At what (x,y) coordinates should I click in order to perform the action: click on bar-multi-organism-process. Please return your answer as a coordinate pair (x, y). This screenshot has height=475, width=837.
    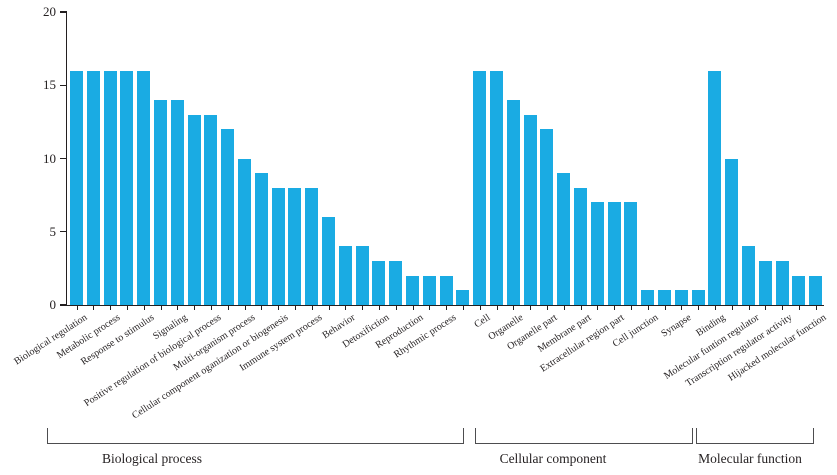
    Looking at the image, I should click on (244, 231).